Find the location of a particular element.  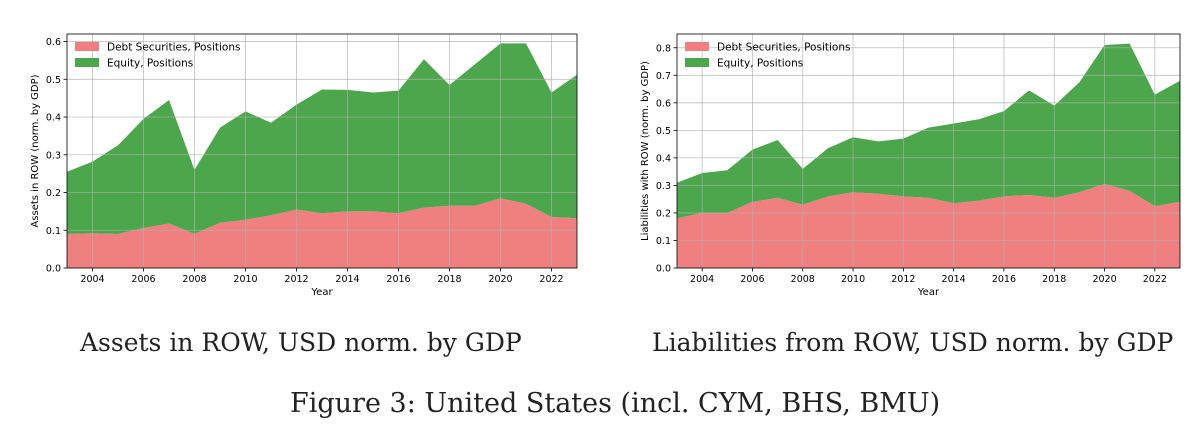

y-axis-label: Assets in ROW (norm. by GDP) is located at coordinates (35, 150).